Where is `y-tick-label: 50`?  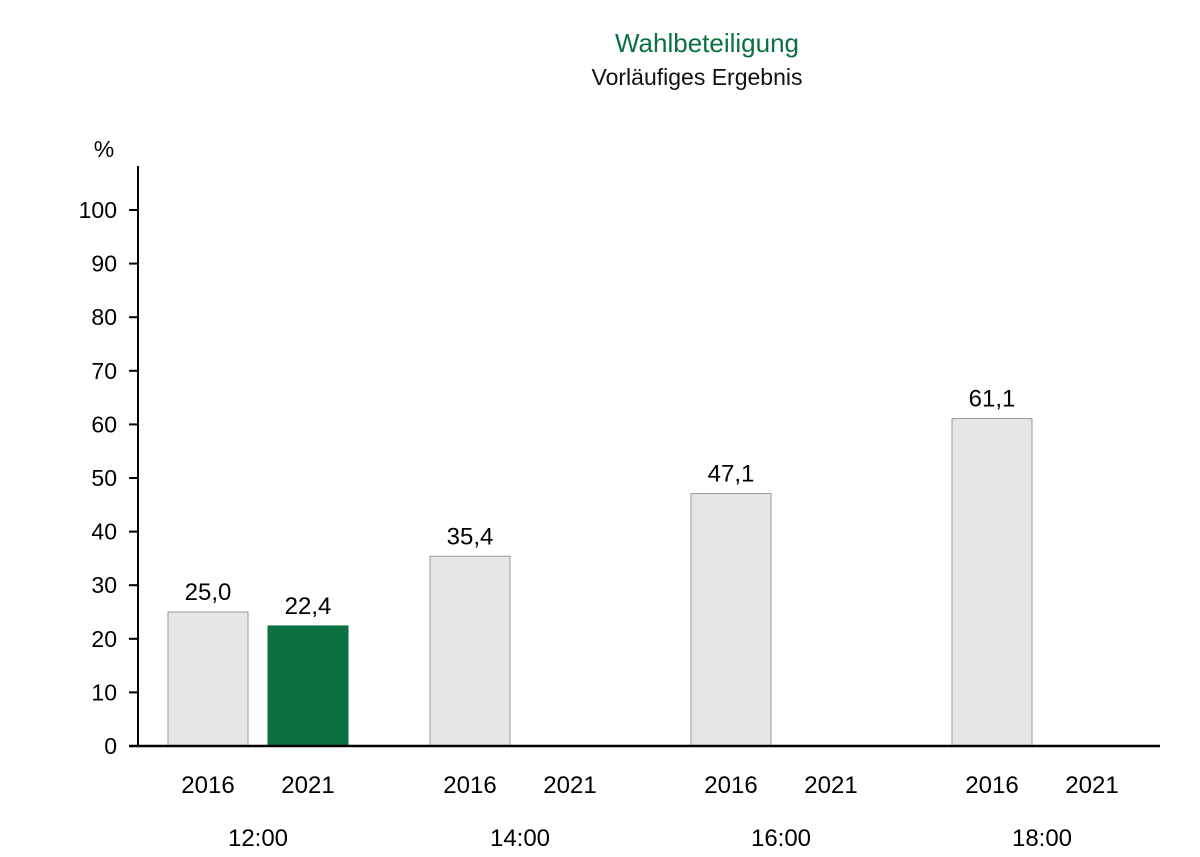
y-tick-label: 50 is located at coordinates (104, 478).